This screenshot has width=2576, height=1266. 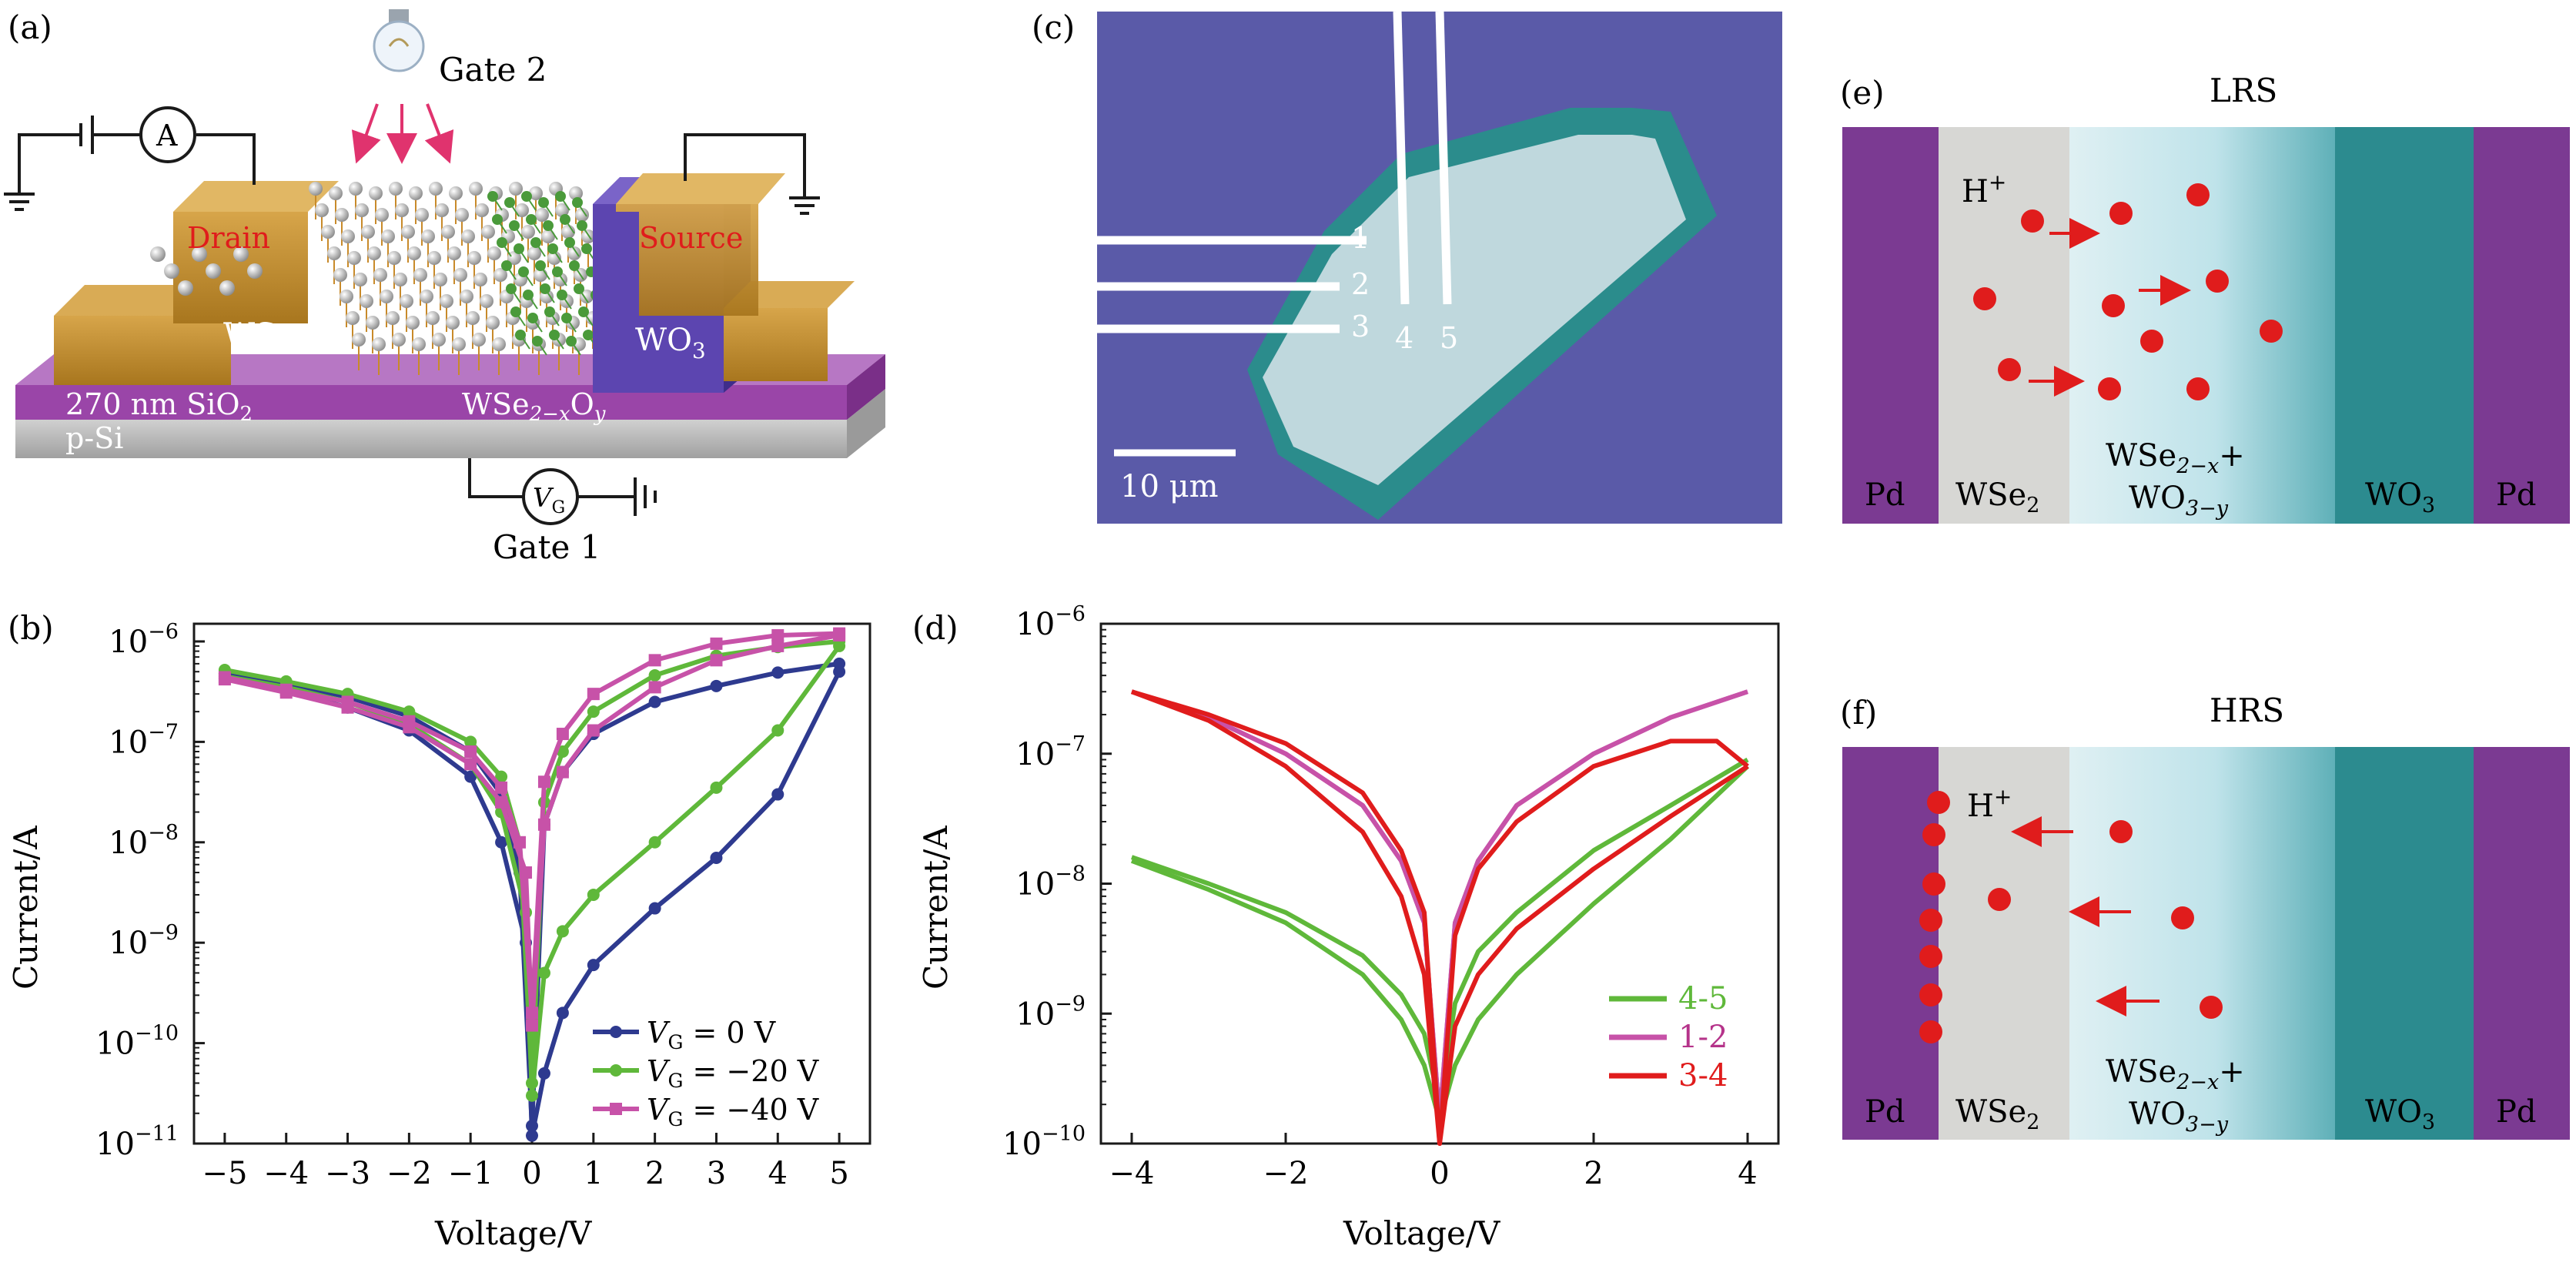 I want to click on pd-right-label: Pd, so click(x=2517, y=1112).